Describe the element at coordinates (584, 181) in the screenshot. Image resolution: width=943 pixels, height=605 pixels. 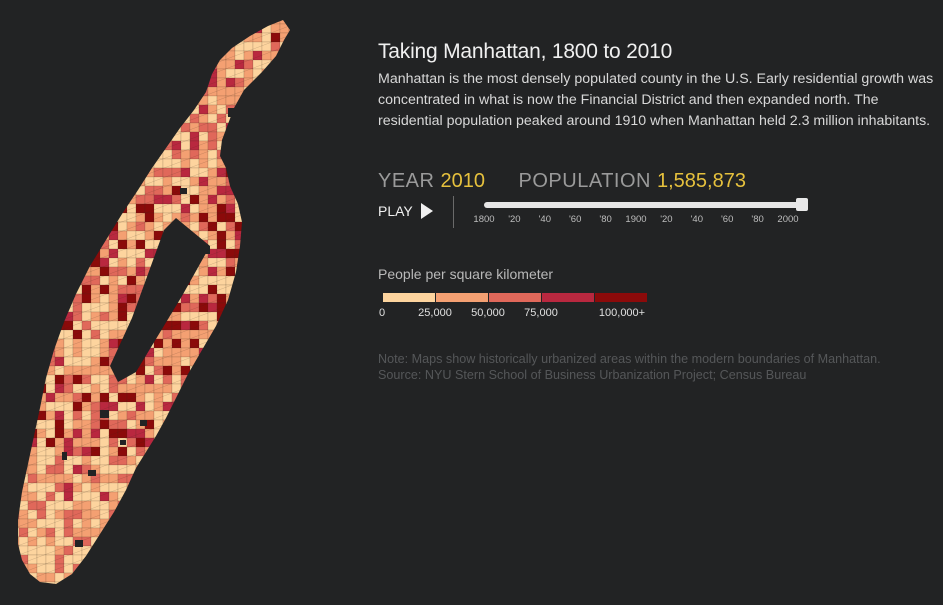
I see `population-label: POPULATION` at that location.